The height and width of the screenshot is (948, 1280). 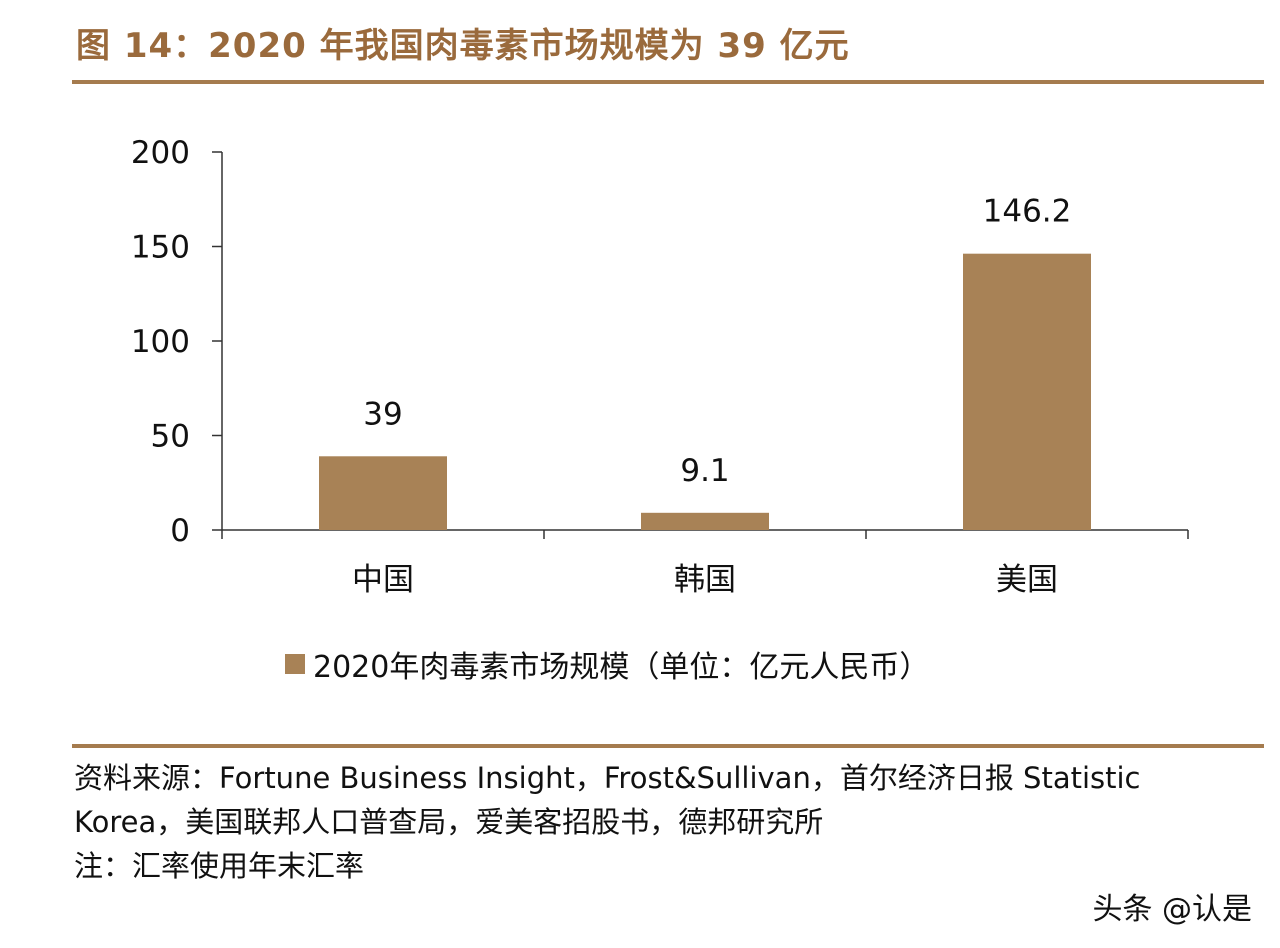 I want to click on y-tick-label: 0, so click(x=180, y=531).